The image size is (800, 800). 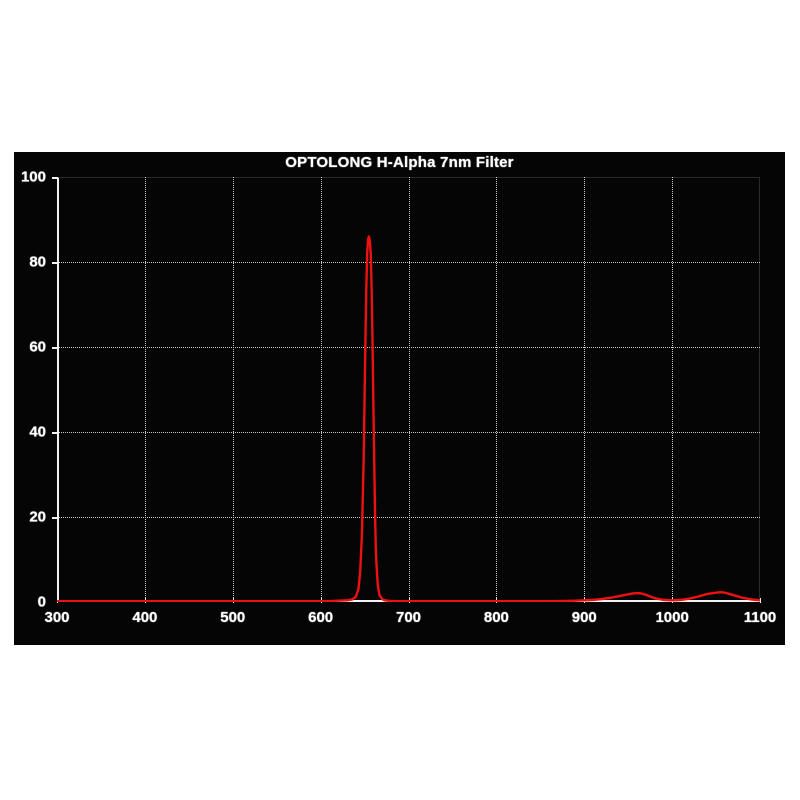 What do you see at coordinates (760, 600) in the screenshot?
I see `tick-mark-x` at bounding box center [760, 600].